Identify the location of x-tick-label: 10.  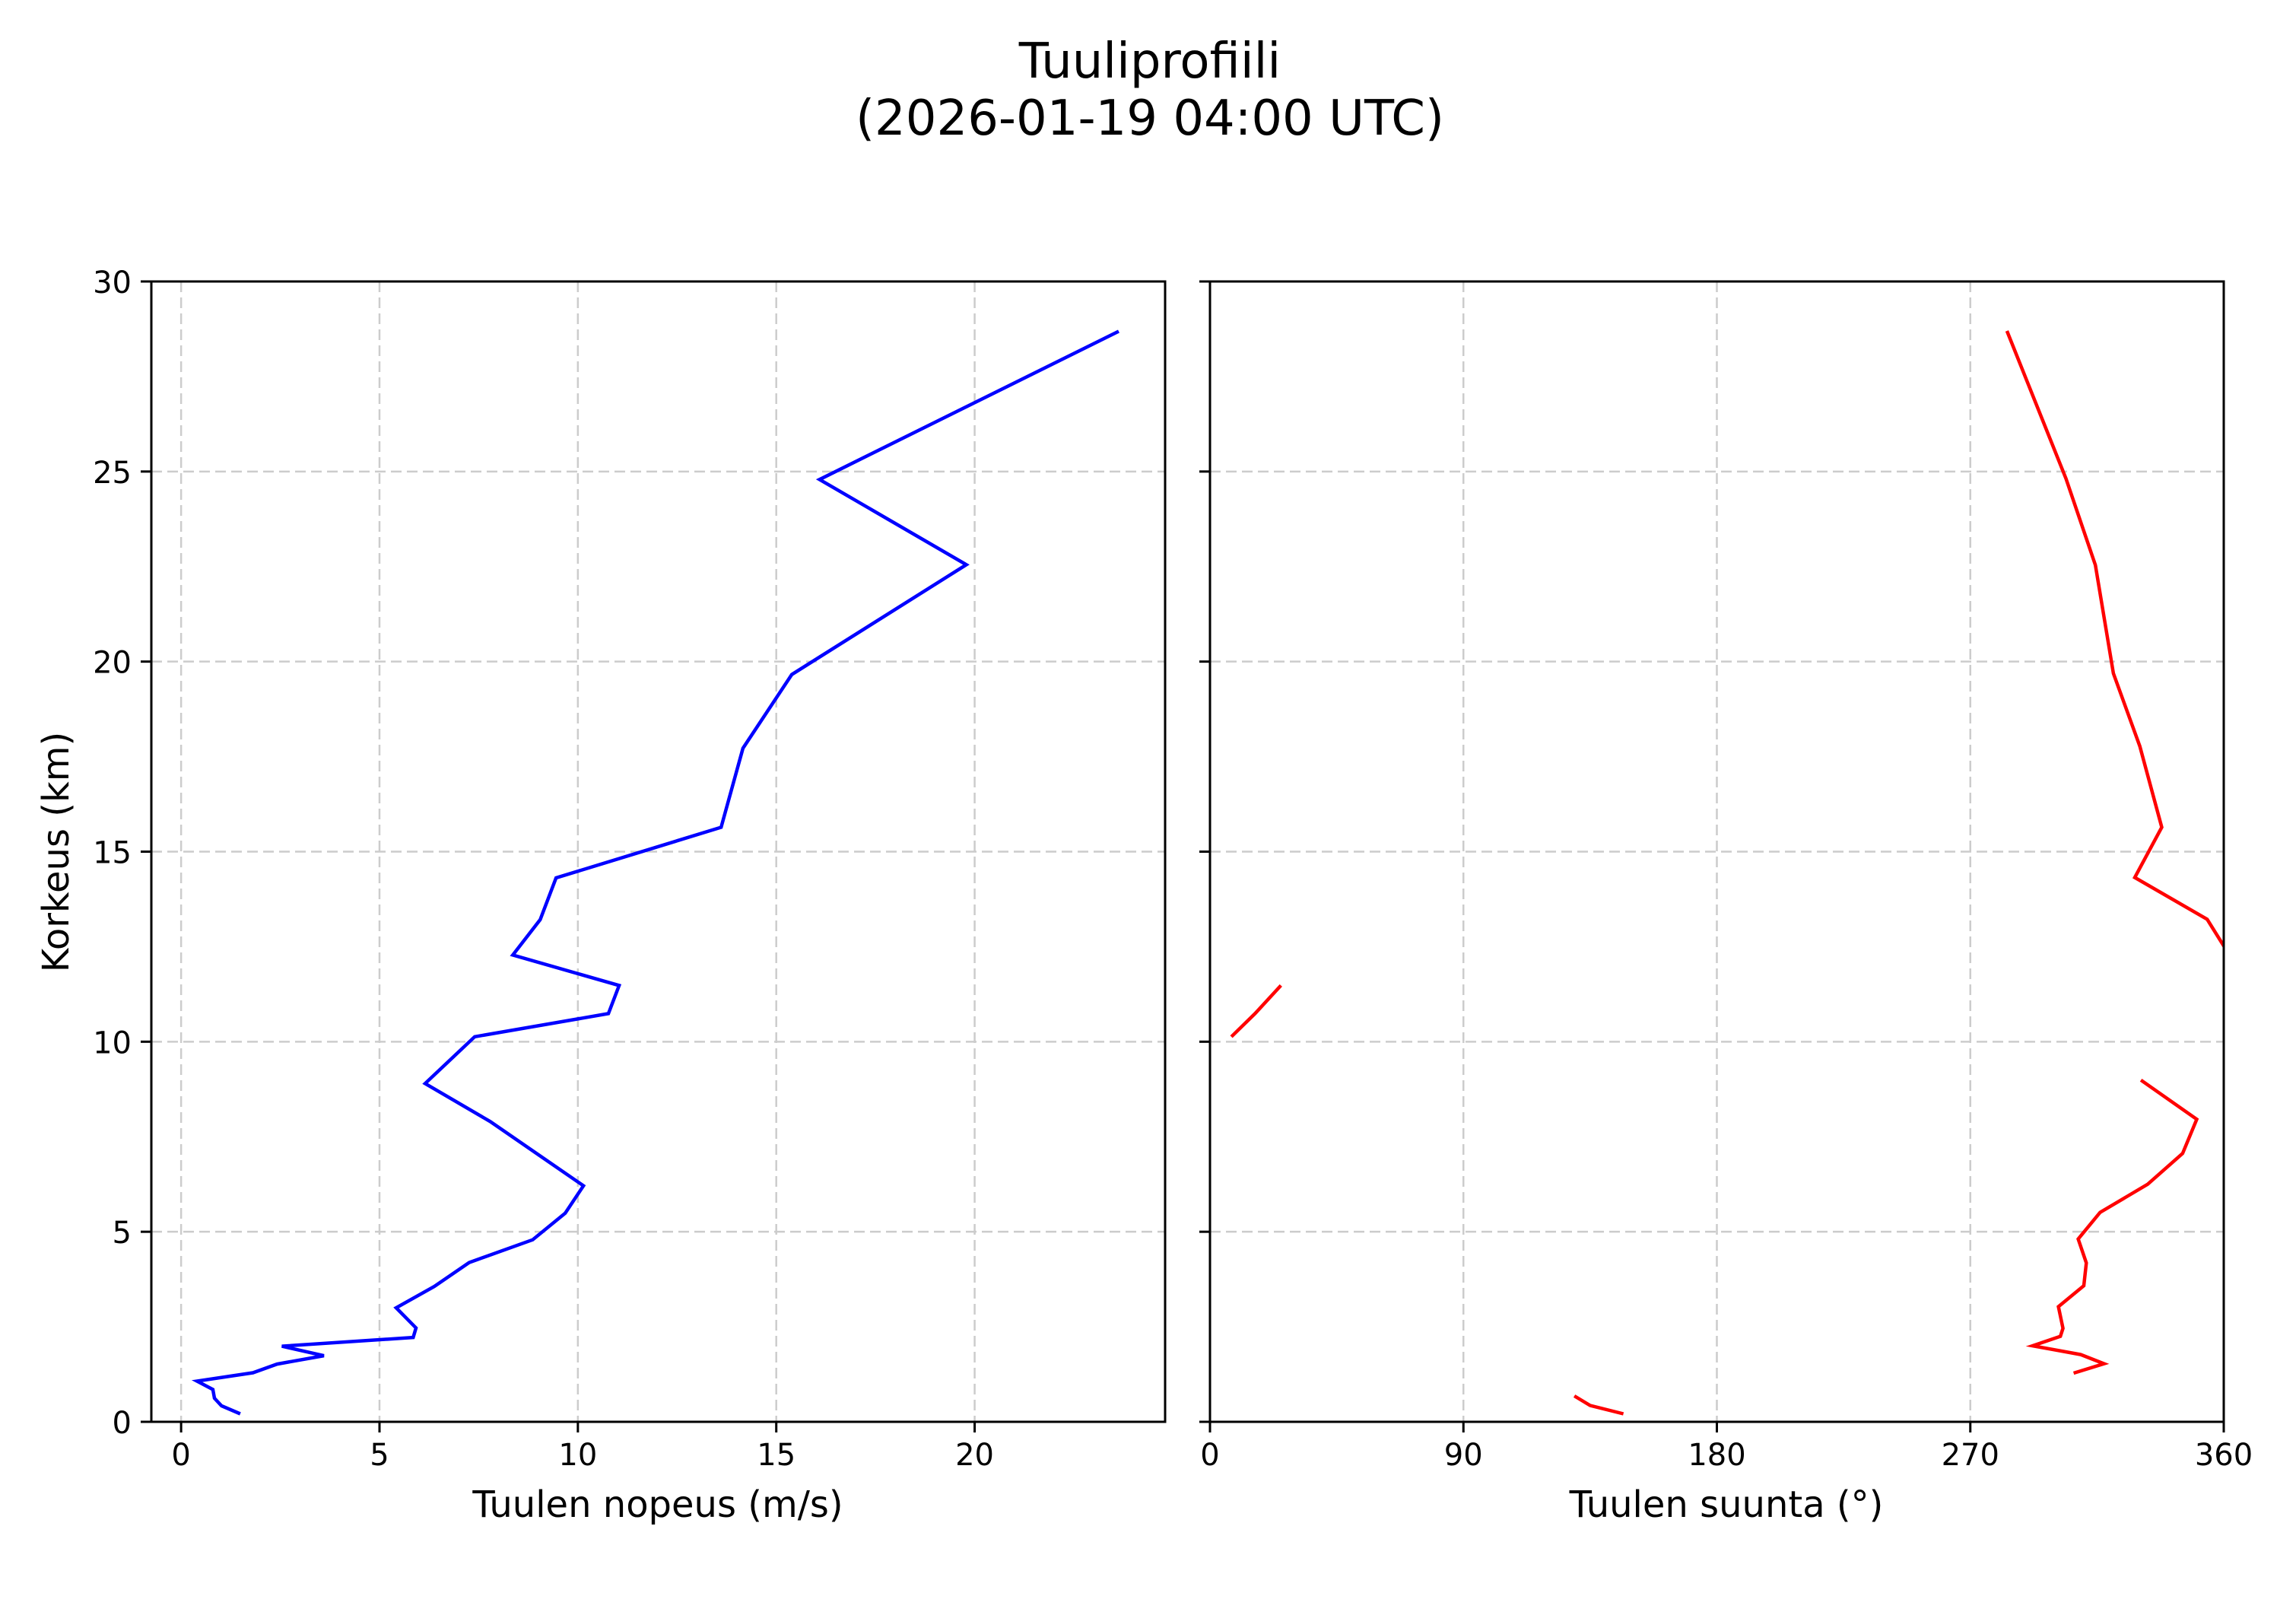
(578, 1455).